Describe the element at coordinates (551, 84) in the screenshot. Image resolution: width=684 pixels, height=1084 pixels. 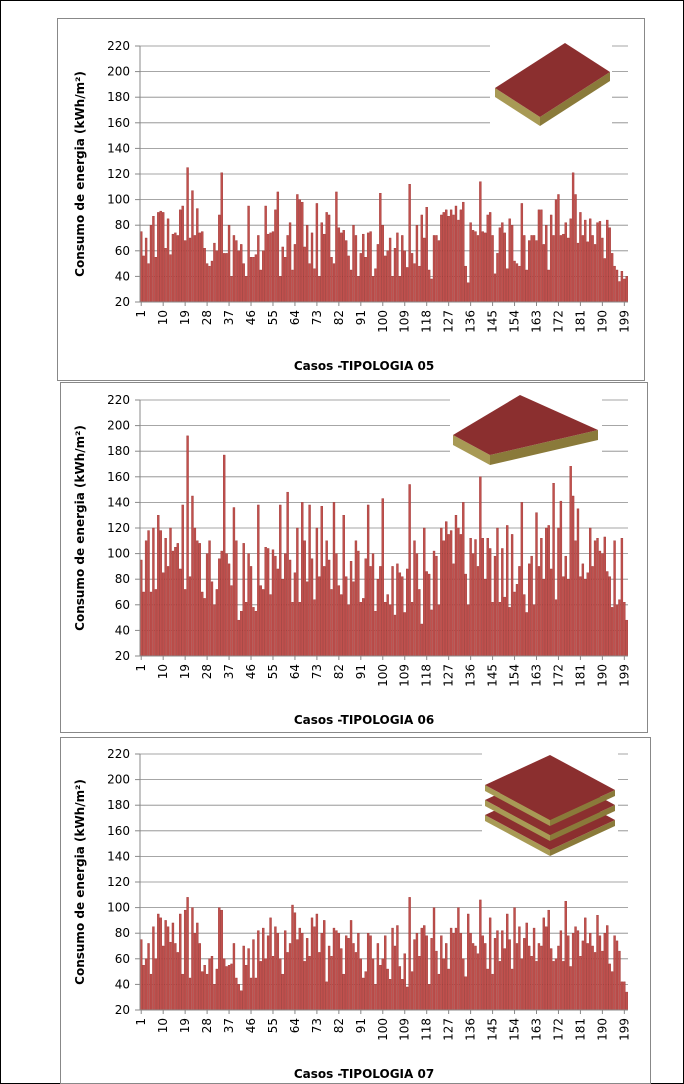
I see `slab-icon` at that location.